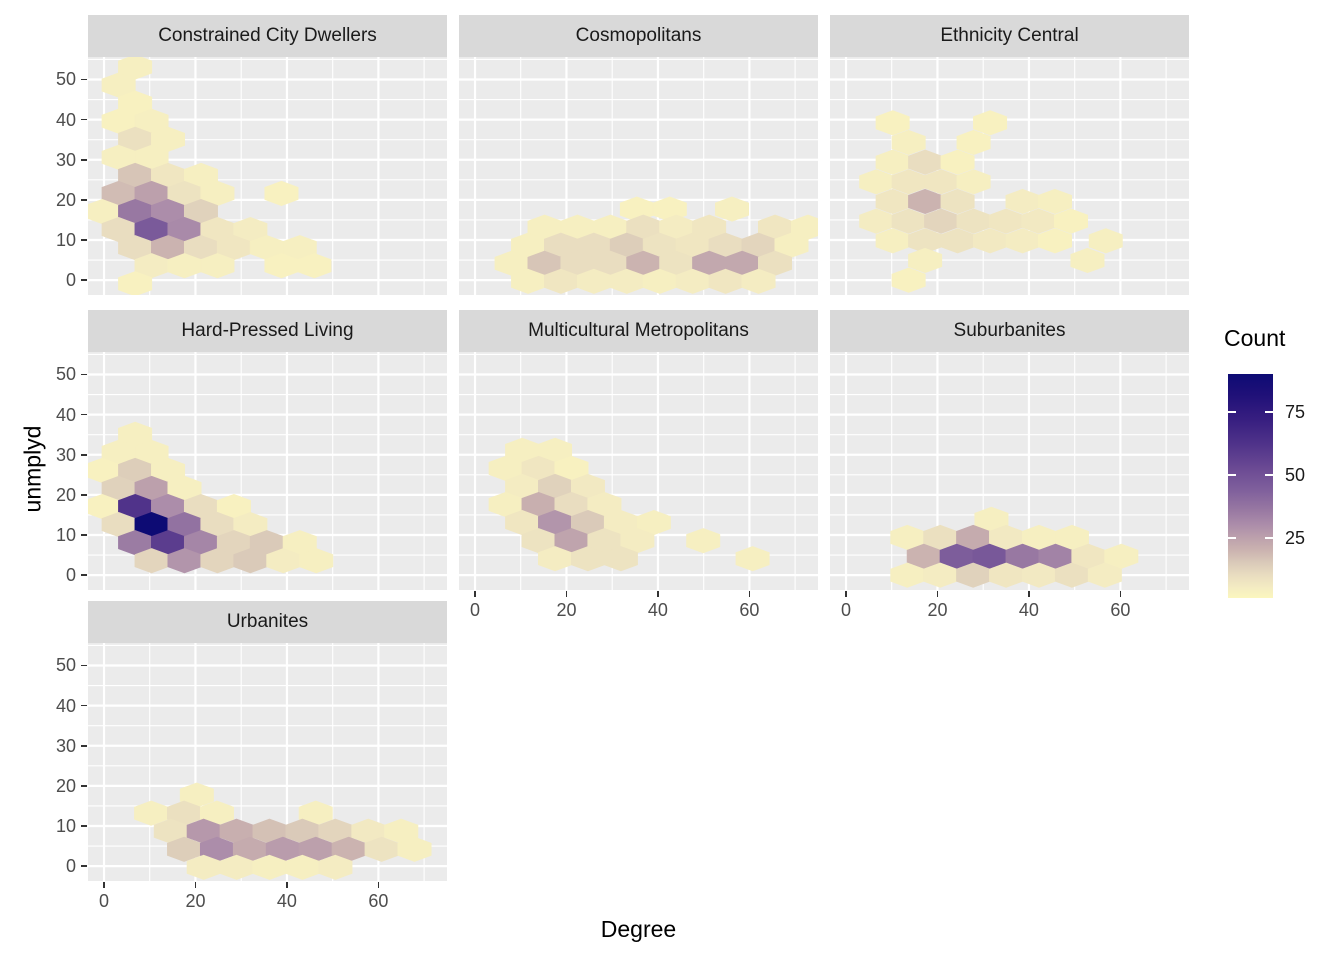 The image size is (1344, 960). I want to click on facet-strip: Constrained City Dwellers, so click(267, 36).